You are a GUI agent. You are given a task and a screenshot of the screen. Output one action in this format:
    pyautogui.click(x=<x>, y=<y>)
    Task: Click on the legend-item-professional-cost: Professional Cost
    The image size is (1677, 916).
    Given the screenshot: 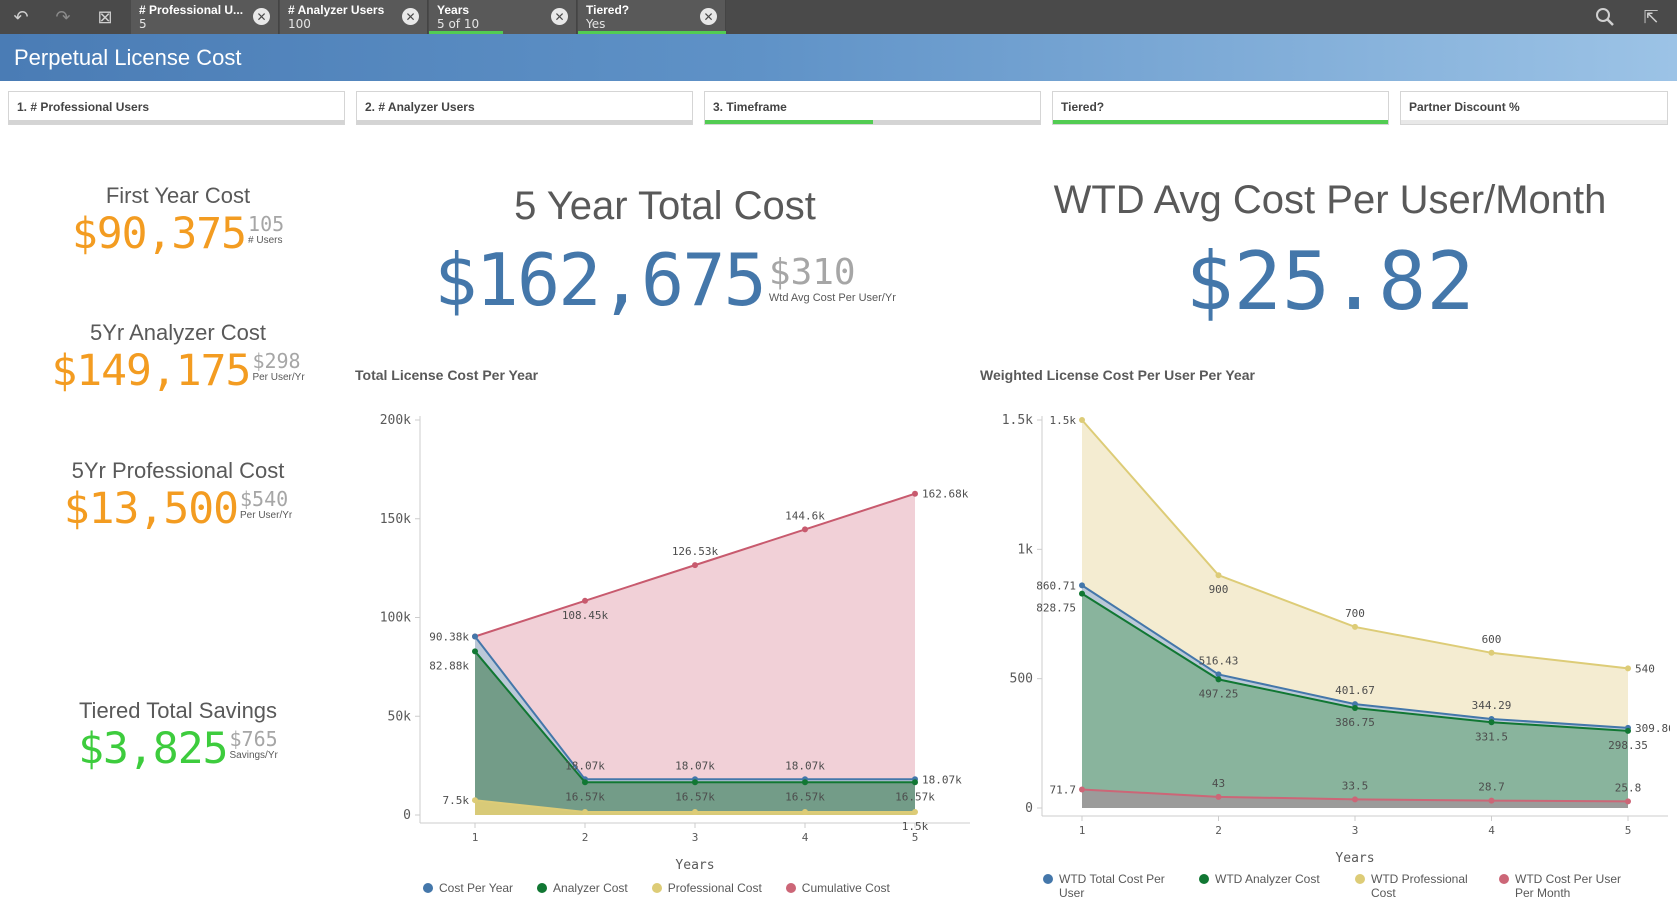 What is the action you would take?
    pyautogui.click(x=706, y=888)
    